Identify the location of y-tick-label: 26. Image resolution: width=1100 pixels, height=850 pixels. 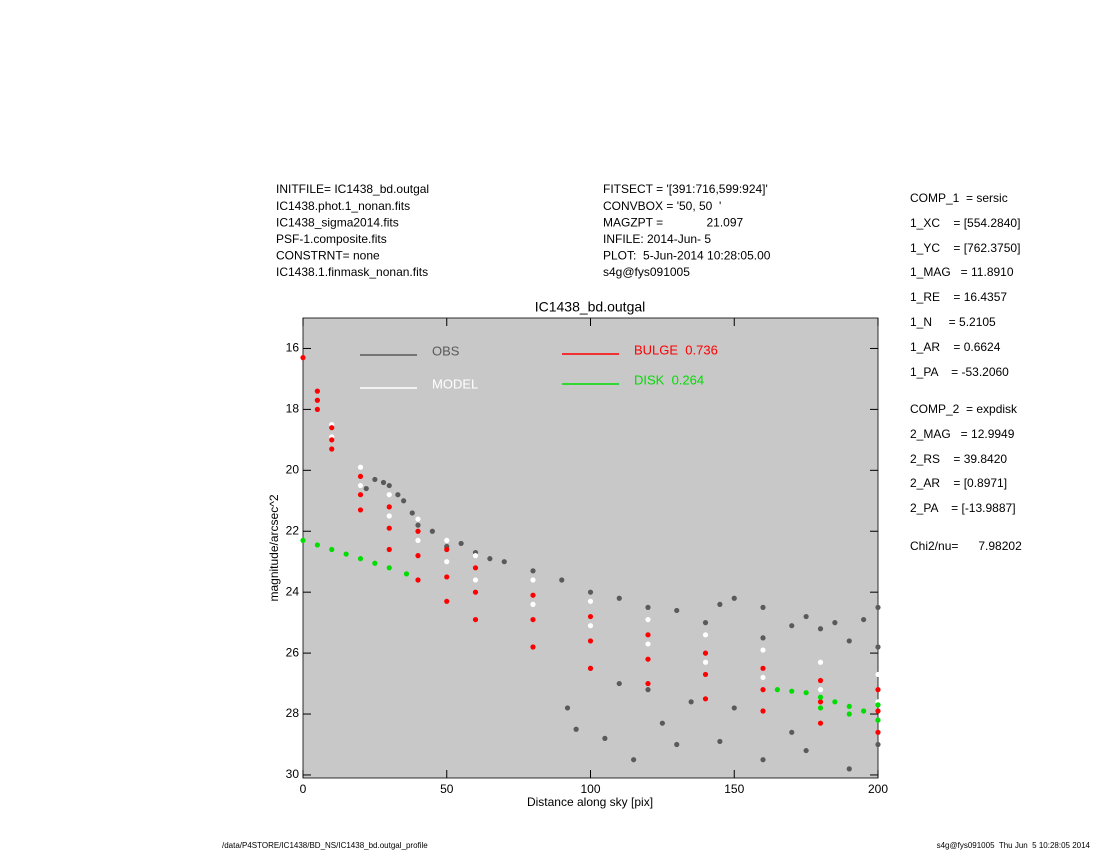
(293, 652).